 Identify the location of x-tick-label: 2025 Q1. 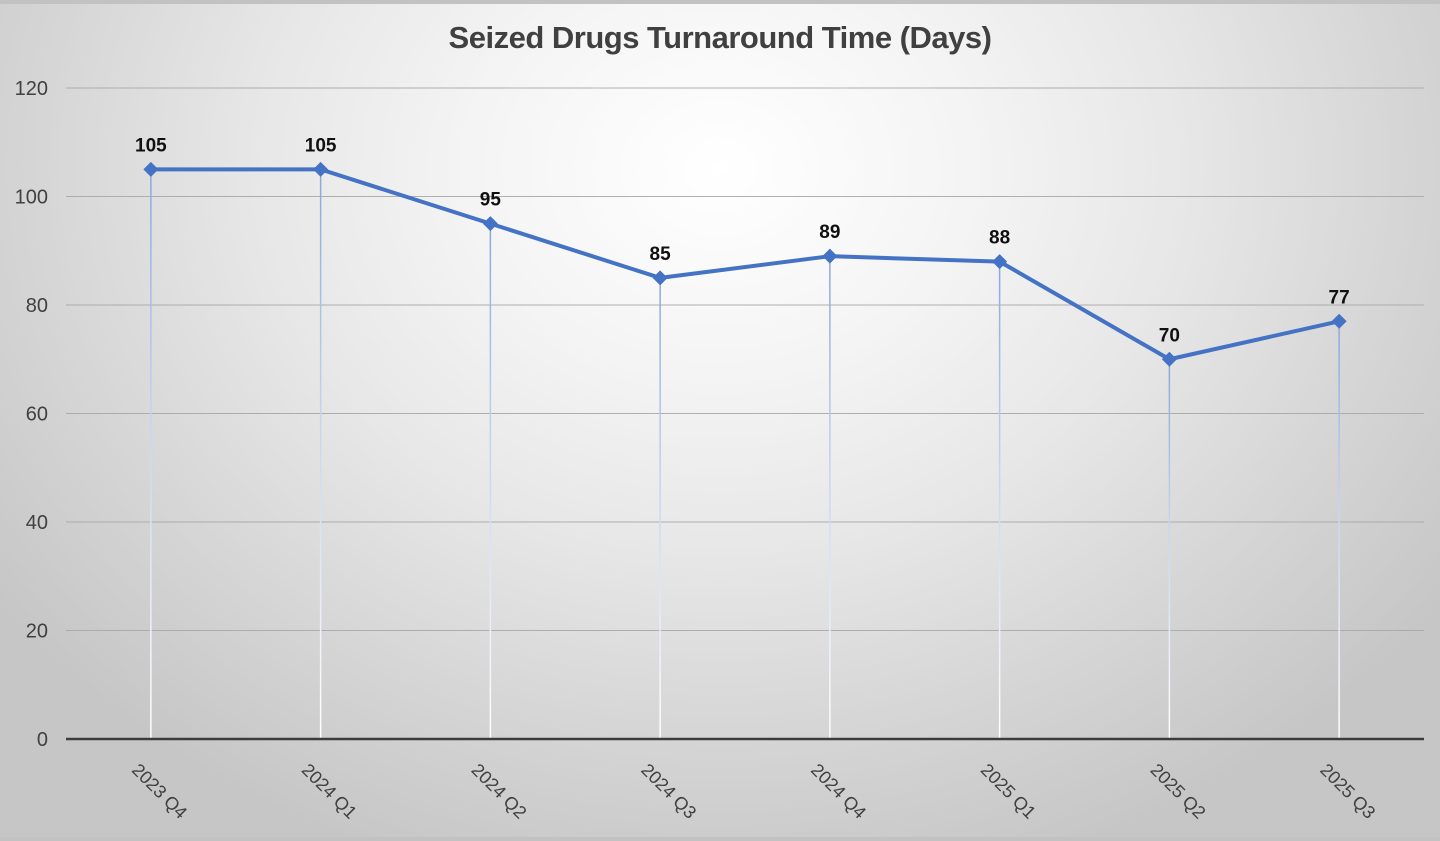
(1008, 791).